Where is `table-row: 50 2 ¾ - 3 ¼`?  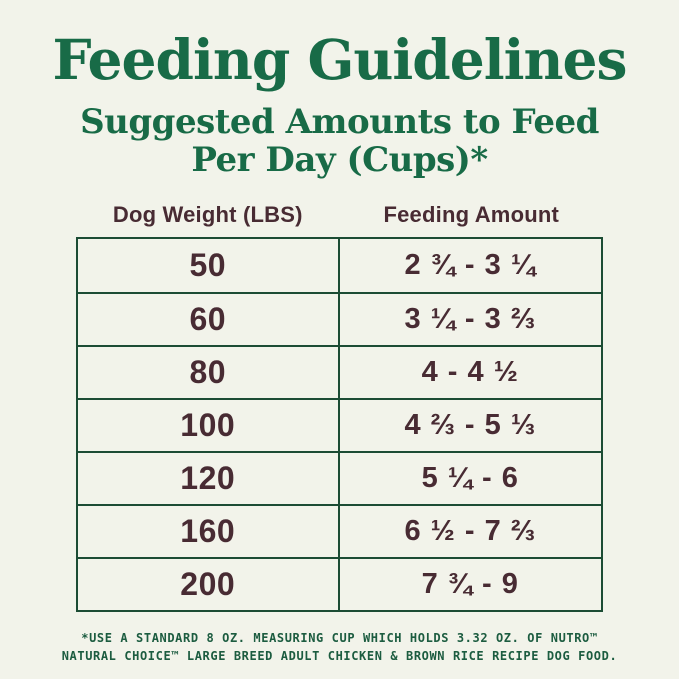 table-row: 50 2 ¾ - 3 ¼ is located at coordinates (339, 265).